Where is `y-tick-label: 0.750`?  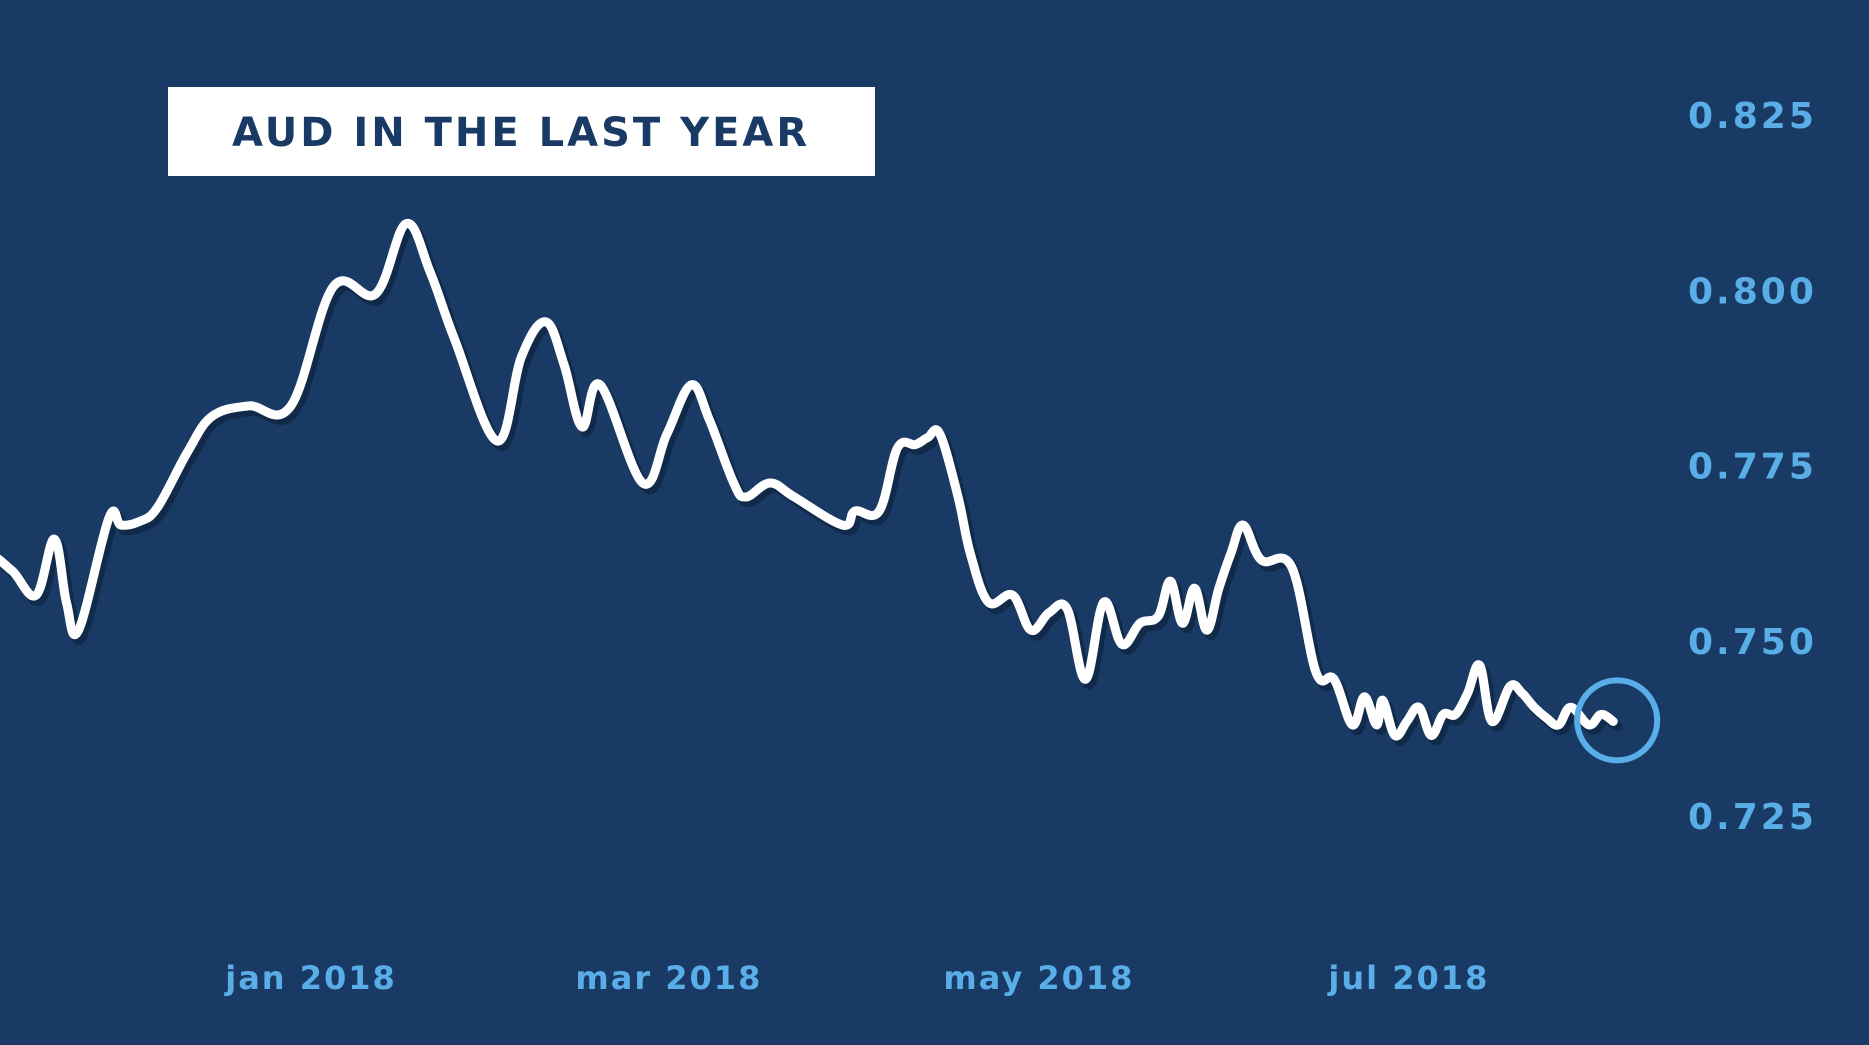
y-tick-label: 0.750 is located at coordinates (1752, 642).